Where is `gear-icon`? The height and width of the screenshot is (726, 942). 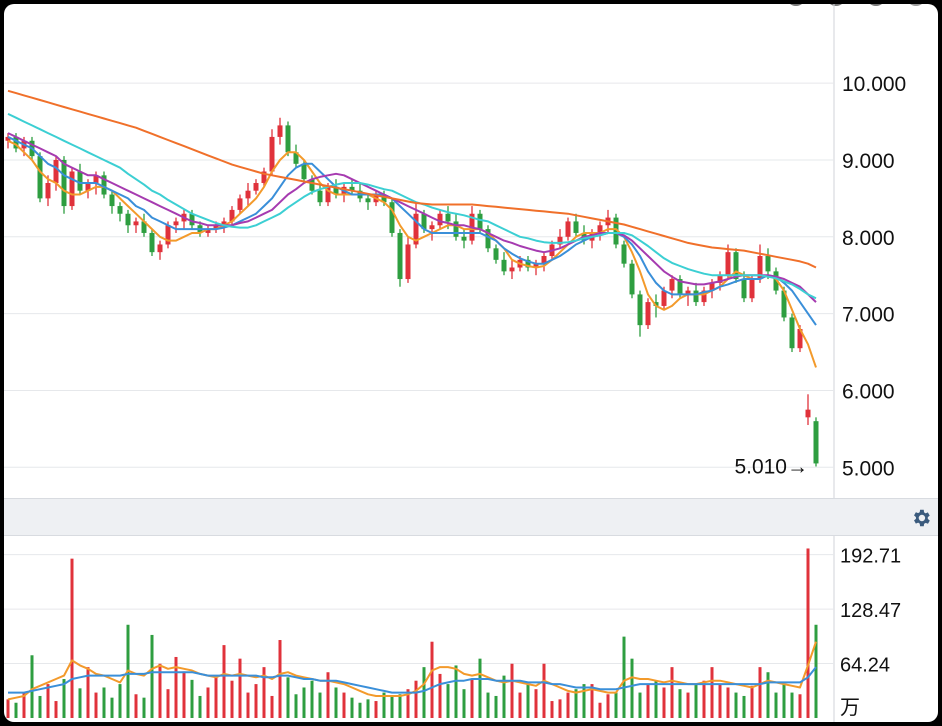 gear-icon is located at coordinates (921, 518).